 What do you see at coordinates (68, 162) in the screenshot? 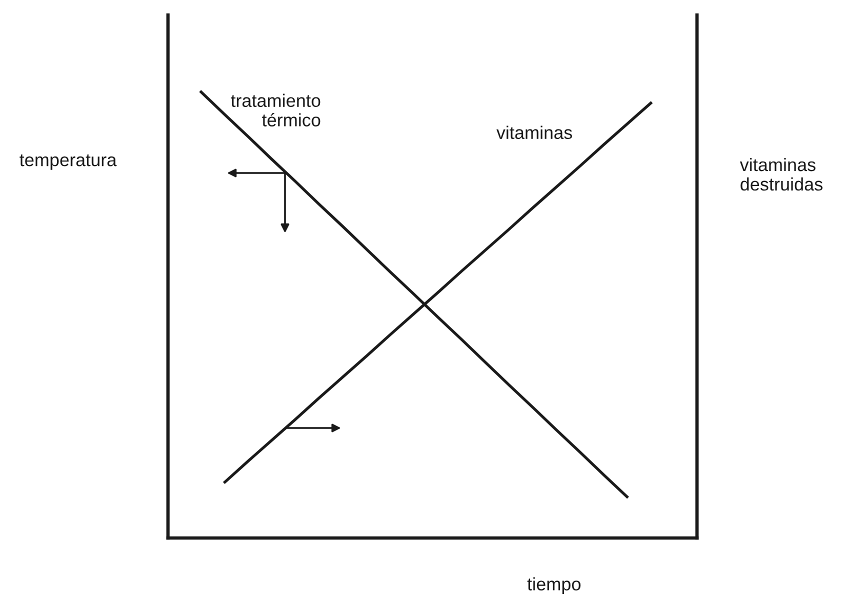
I see `y-axis-title: temperatura` at bounding box center [68, 162].